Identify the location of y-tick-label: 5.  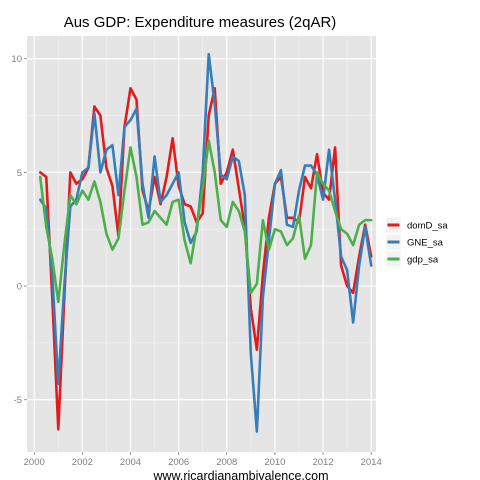
(19, 173).